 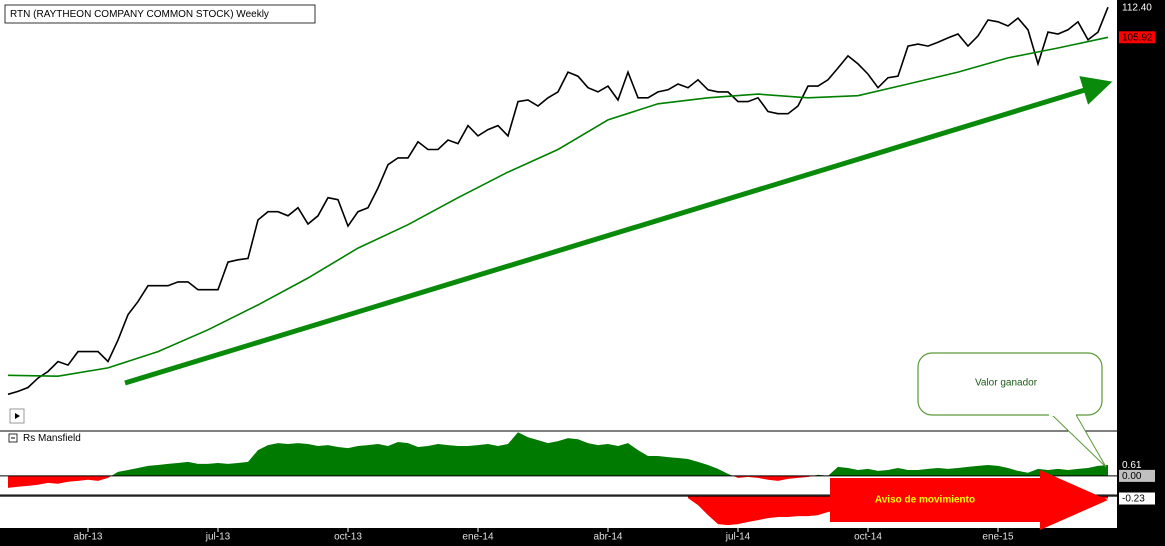 What do you see at coordinates (218, 537) in the screenshot?
I see `x-tick-label: jul-13` at bounding box center [218, 537].